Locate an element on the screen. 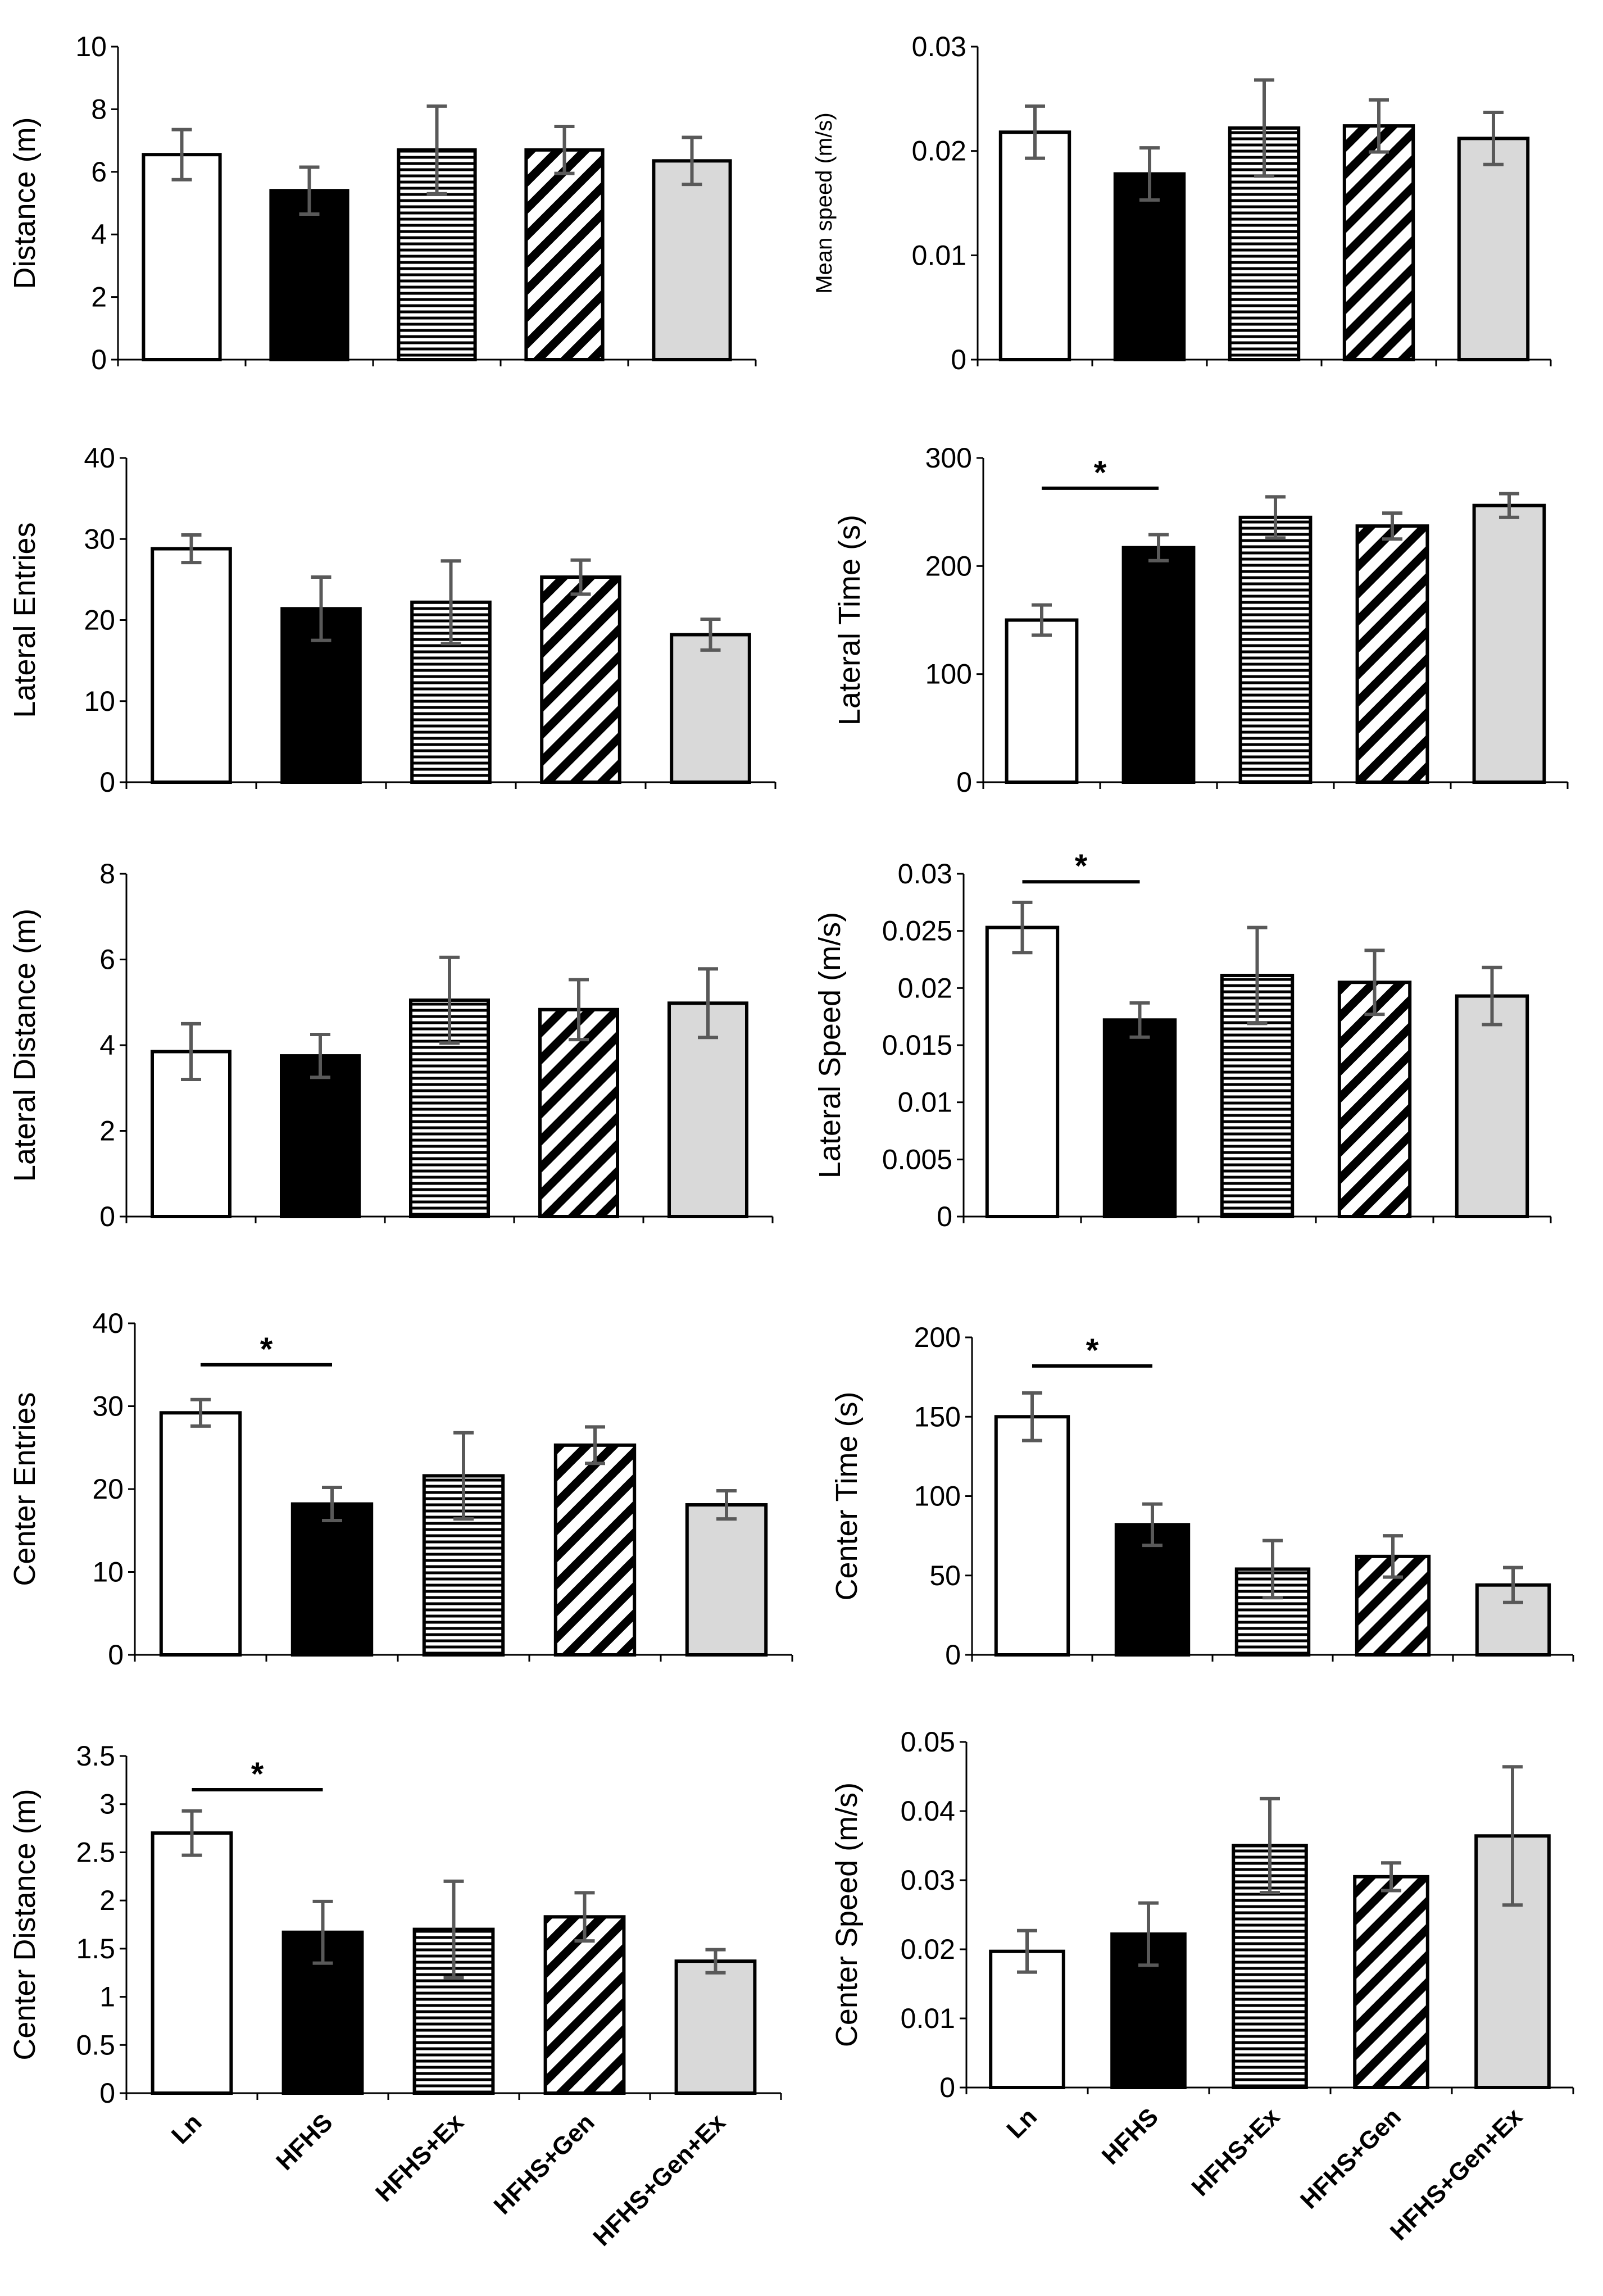 This screenshot has width=1603, height=2296. y-axis-title: Lateral Distance (m) is located at coordinates (25, 1045).